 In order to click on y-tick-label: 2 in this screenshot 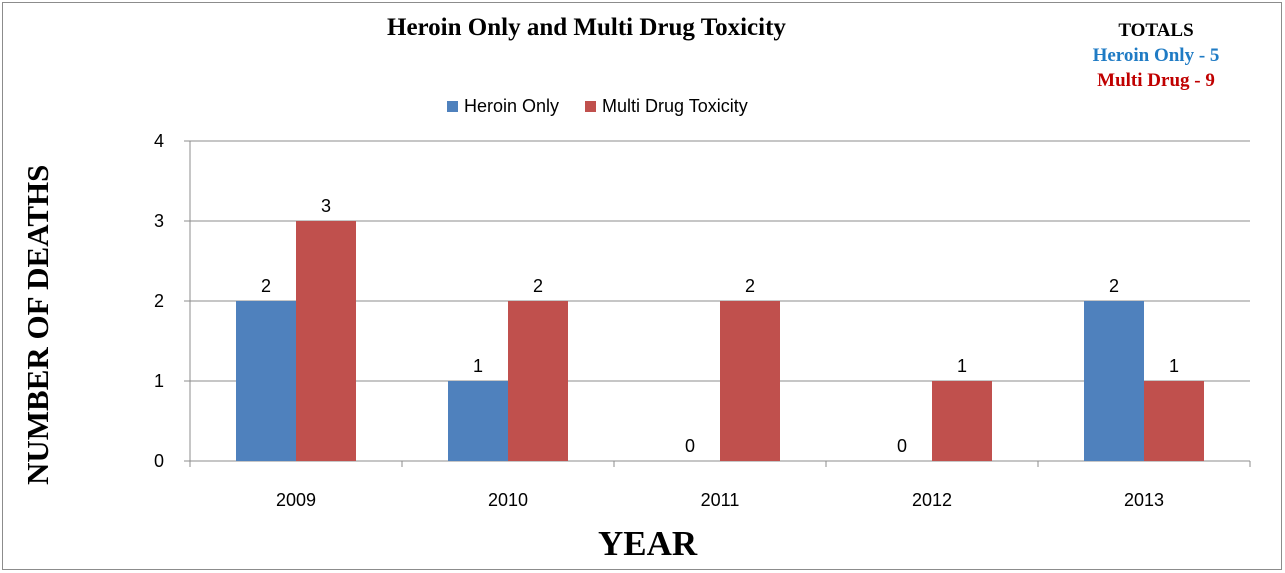, I will do `click(159, 301)`.